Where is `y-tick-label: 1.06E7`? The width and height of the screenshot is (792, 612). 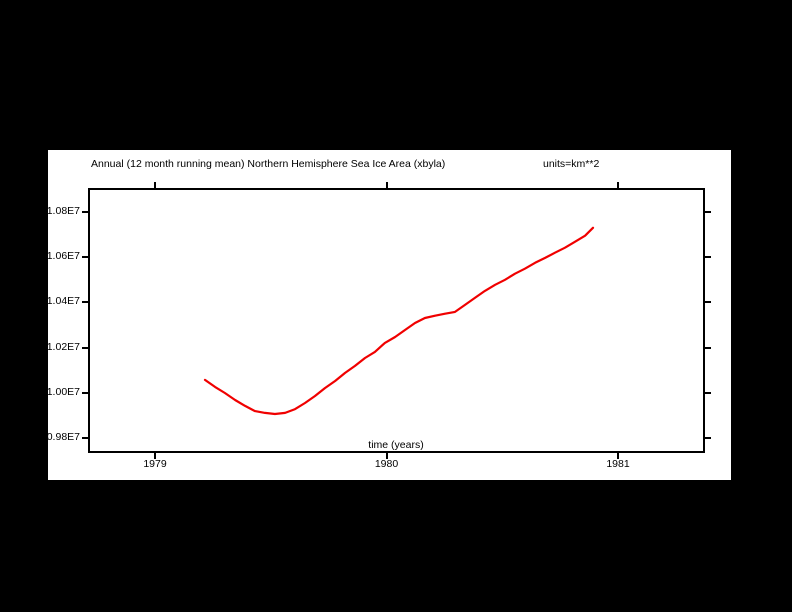 y-tick-label: 1.06E7 is located at coordinates (63, 256).